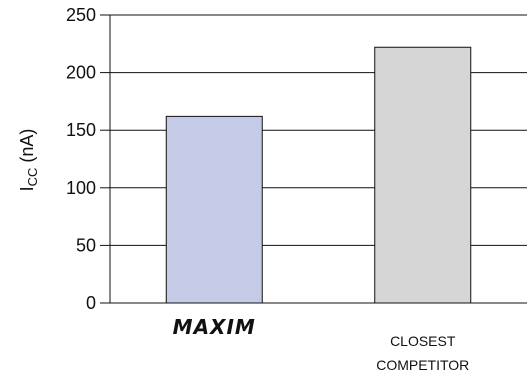 The height and width of the screenshot is (377, 527). What do you see at coordinates (214, 327) in the screenshot?
I see `category-label-maxim-logo: MAXIM` at bounding box center [214, 327].